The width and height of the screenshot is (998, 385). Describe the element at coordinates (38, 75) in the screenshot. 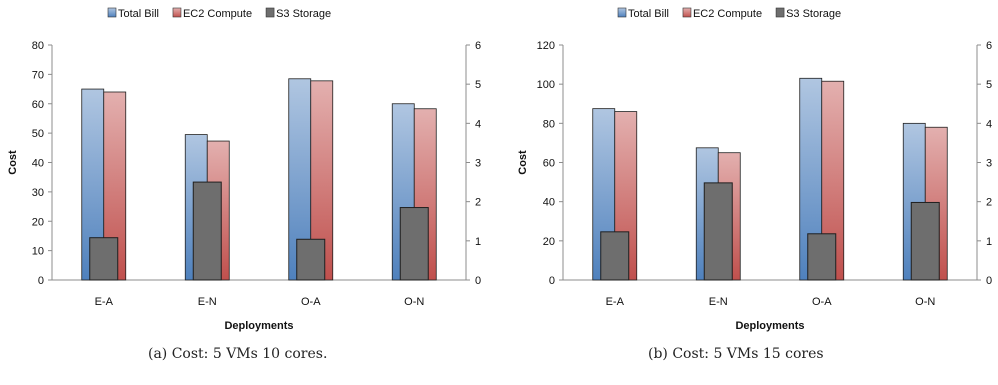

I see `y-tick-label: 70` at that location.